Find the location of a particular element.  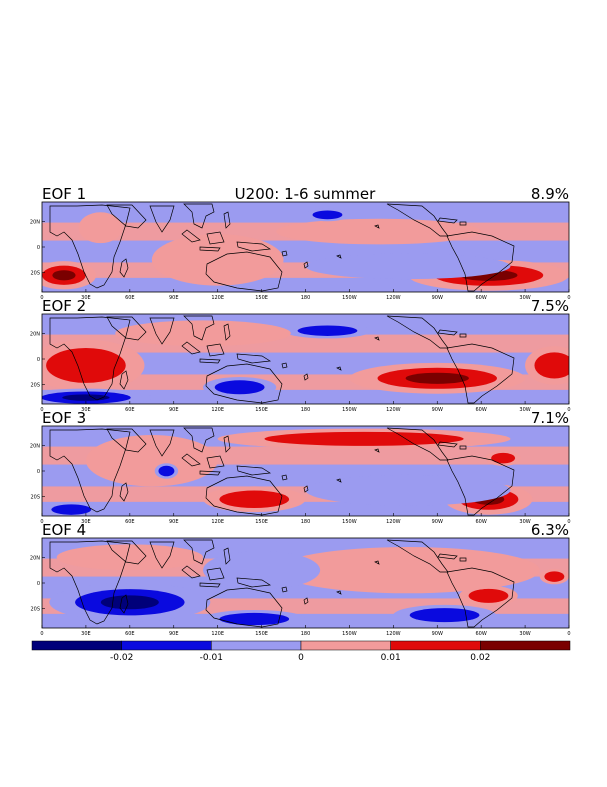

colorbar-tick-label: -0.02 is located at coordinates (121, 658).